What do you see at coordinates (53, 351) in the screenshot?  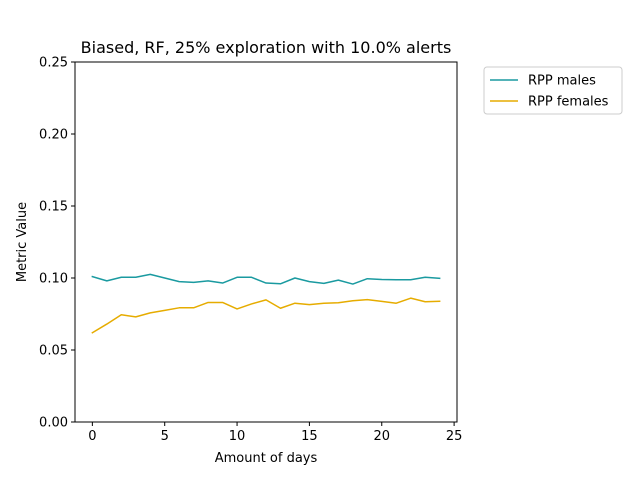 I see `y-tick-label: 0.05` at bounding box center [53, 351].